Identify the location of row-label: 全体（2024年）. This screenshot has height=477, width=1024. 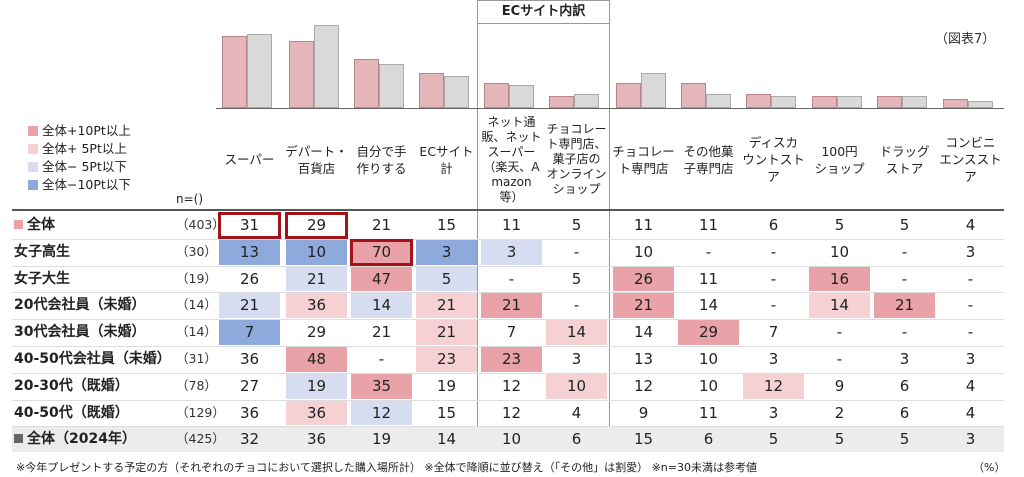
(75, 439).